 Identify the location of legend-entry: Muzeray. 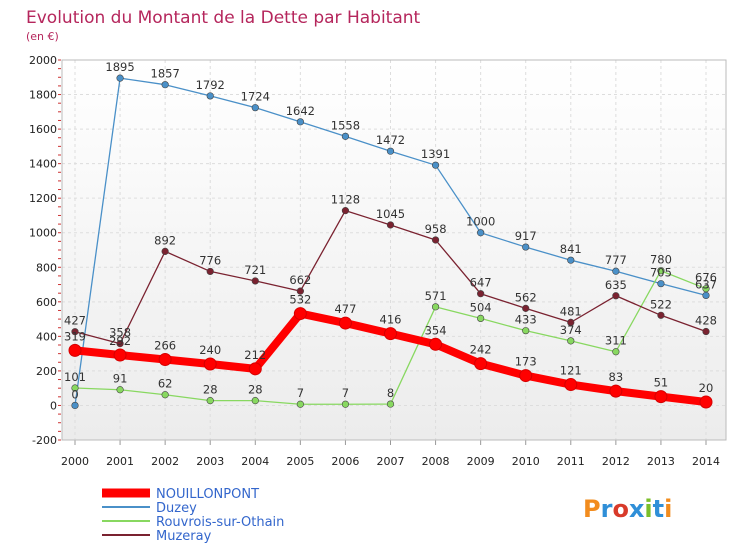
(184, 536).